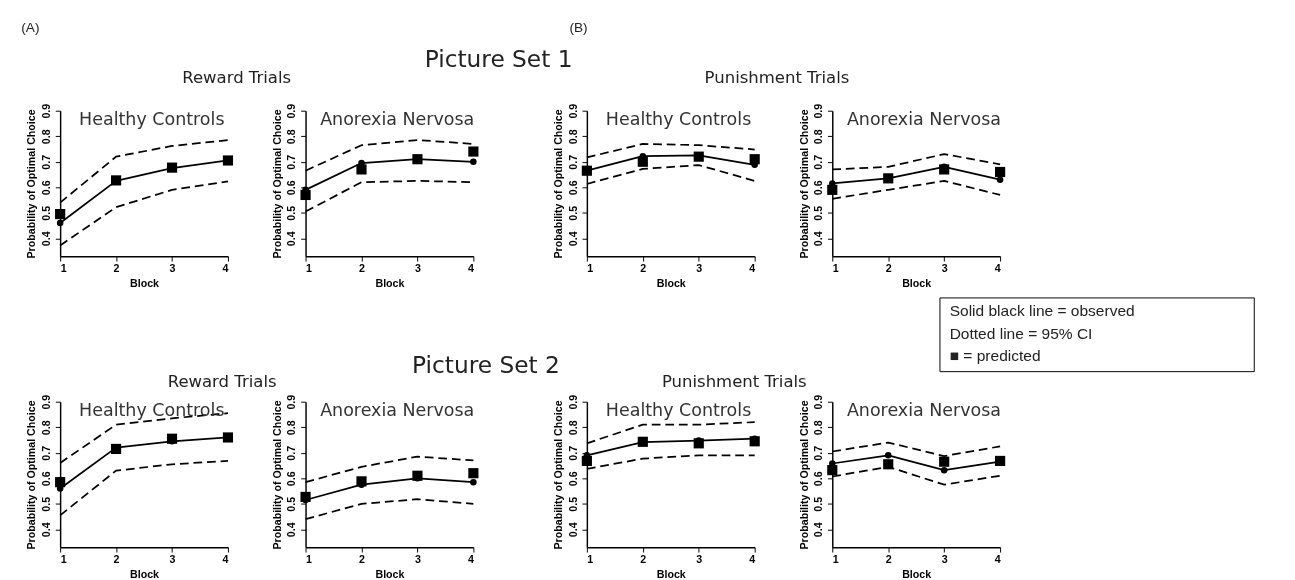  What do you see at coordinates (222, 382) in the screenshot?
I see `text: Reward Trials` at bounding box center [222, 382].